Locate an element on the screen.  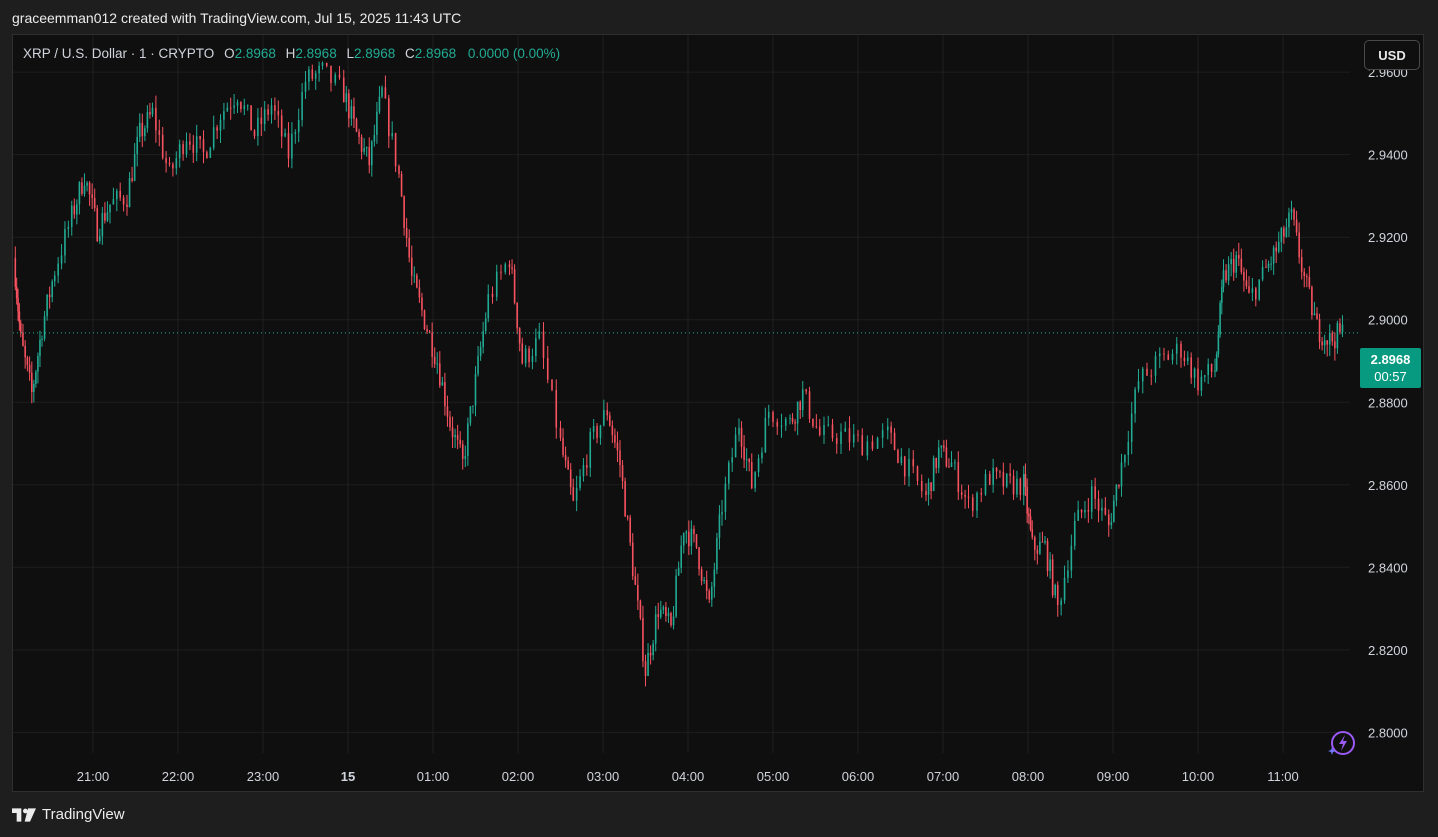
brand-name: TradingView is located at coordinates (83, 814).